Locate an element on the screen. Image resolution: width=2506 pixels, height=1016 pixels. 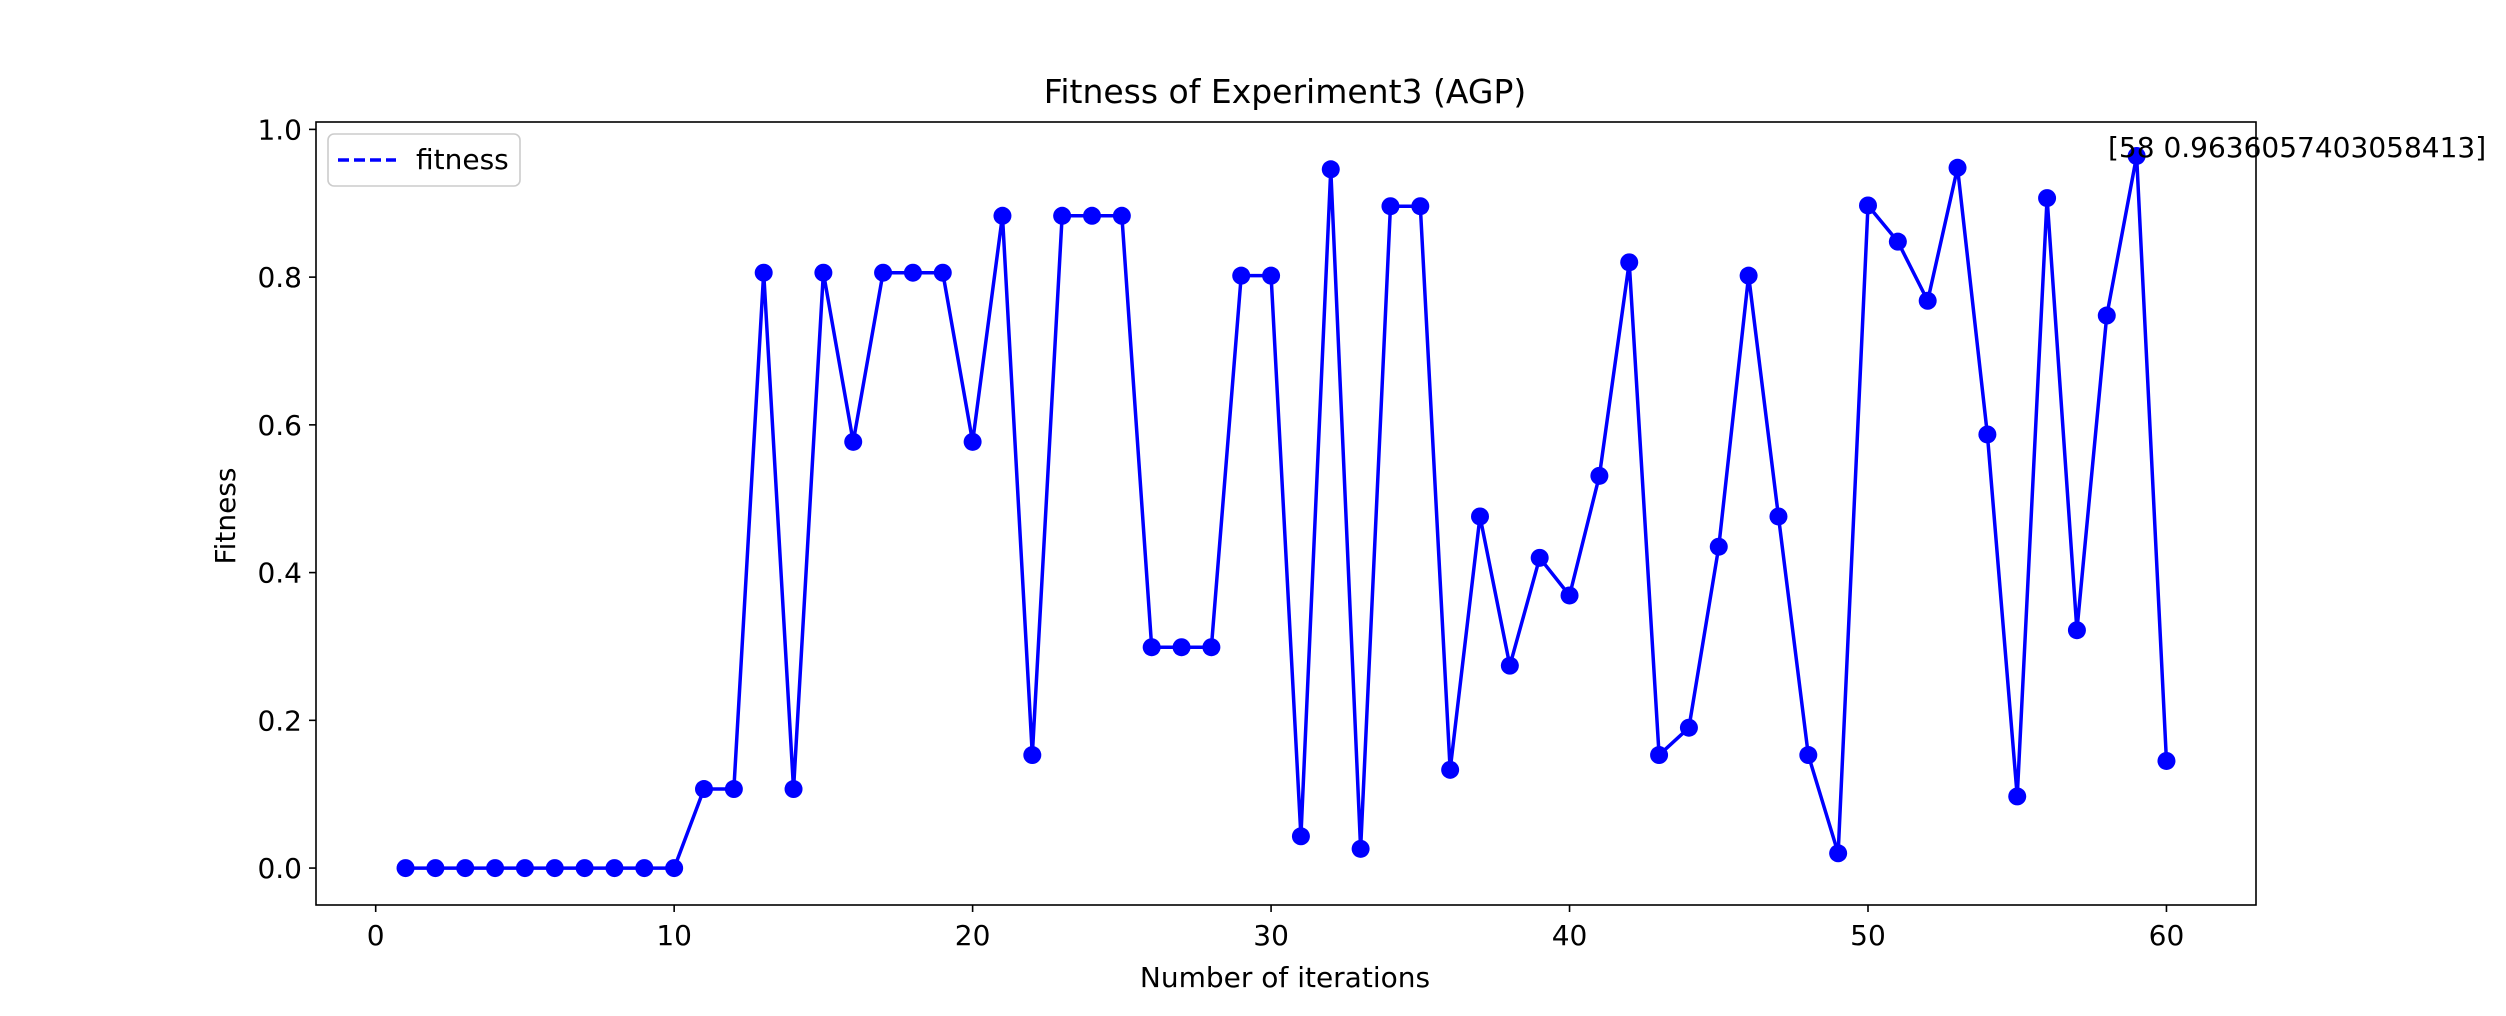
x-tick-label: 0 is located at coordinates (376, 935).